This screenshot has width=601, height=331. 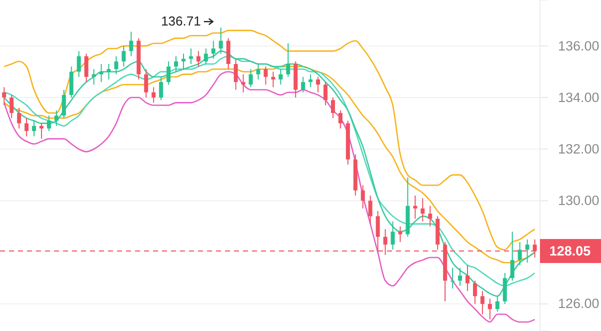 What do you see at coordinates (579, 200) in the screenshot?
I see `y-tick-label: 130.00` at bounding box center [579, 200].